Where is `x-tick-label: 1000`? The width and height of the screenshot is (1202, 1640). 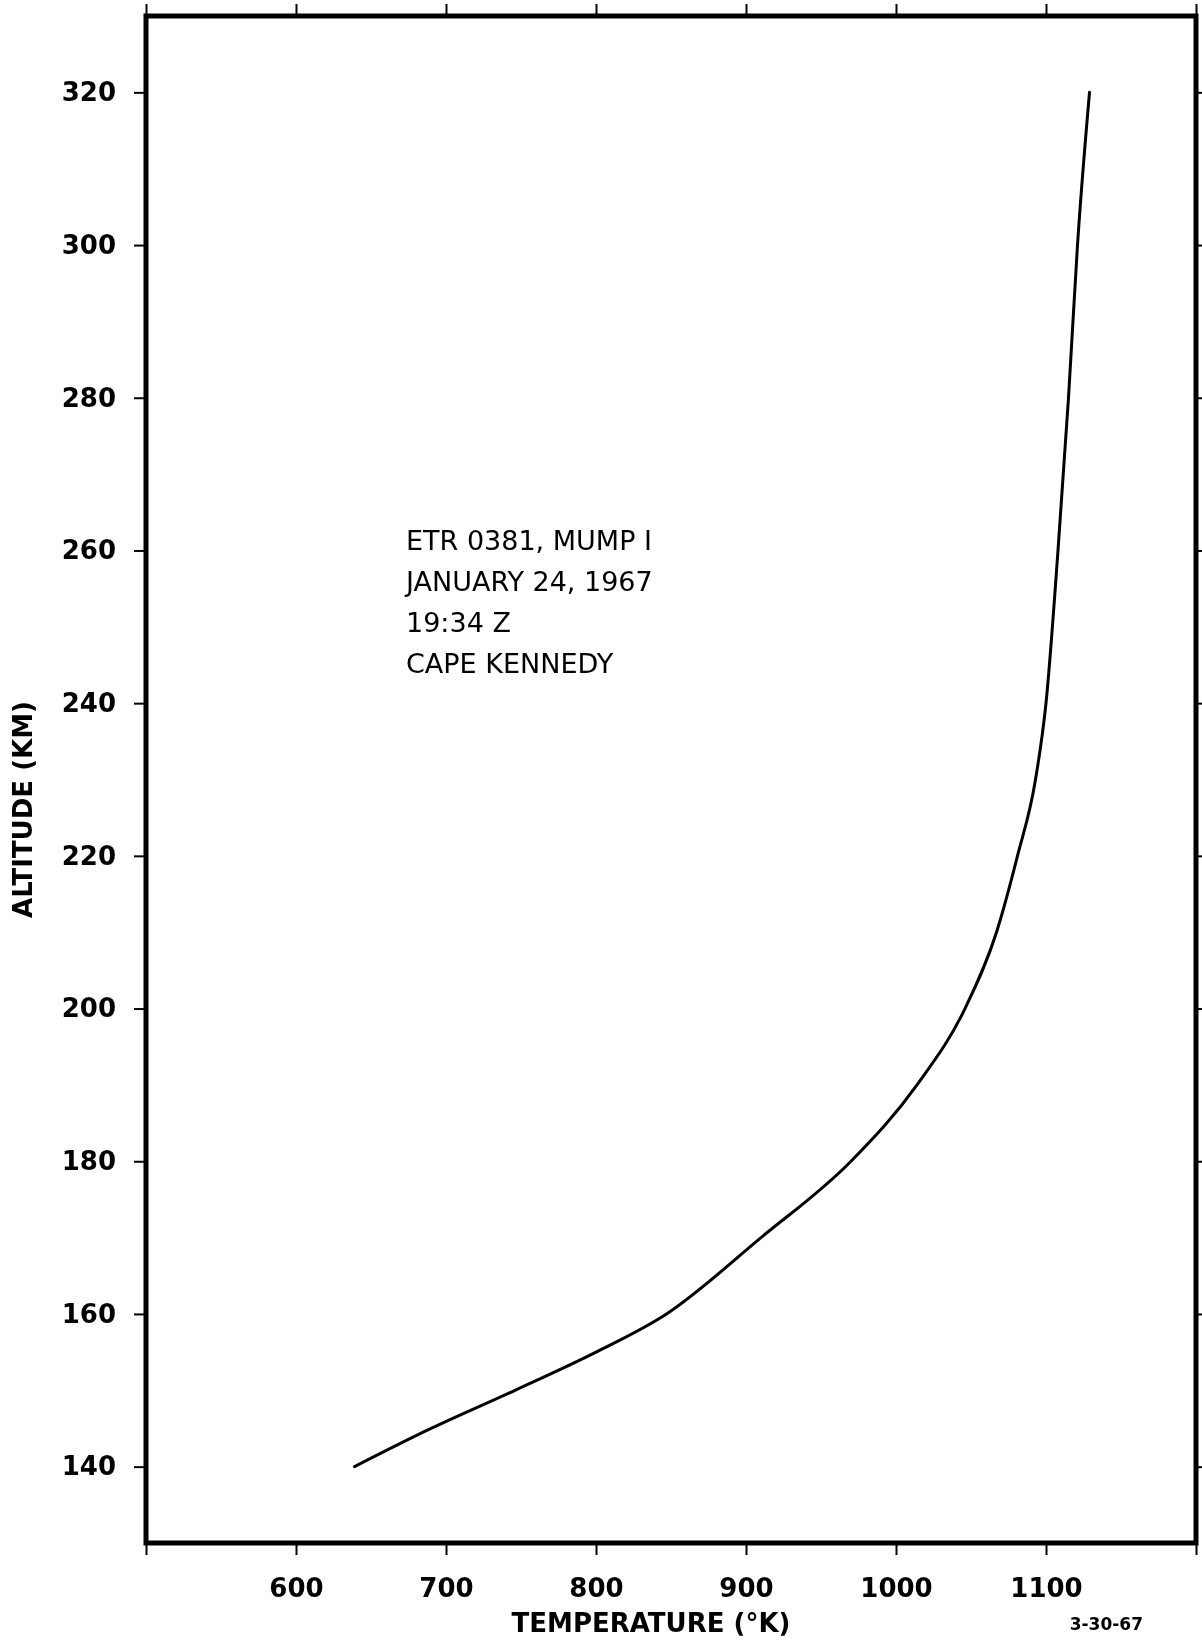 x-tick-label: 1000 is located at coordinates (896, 1588).